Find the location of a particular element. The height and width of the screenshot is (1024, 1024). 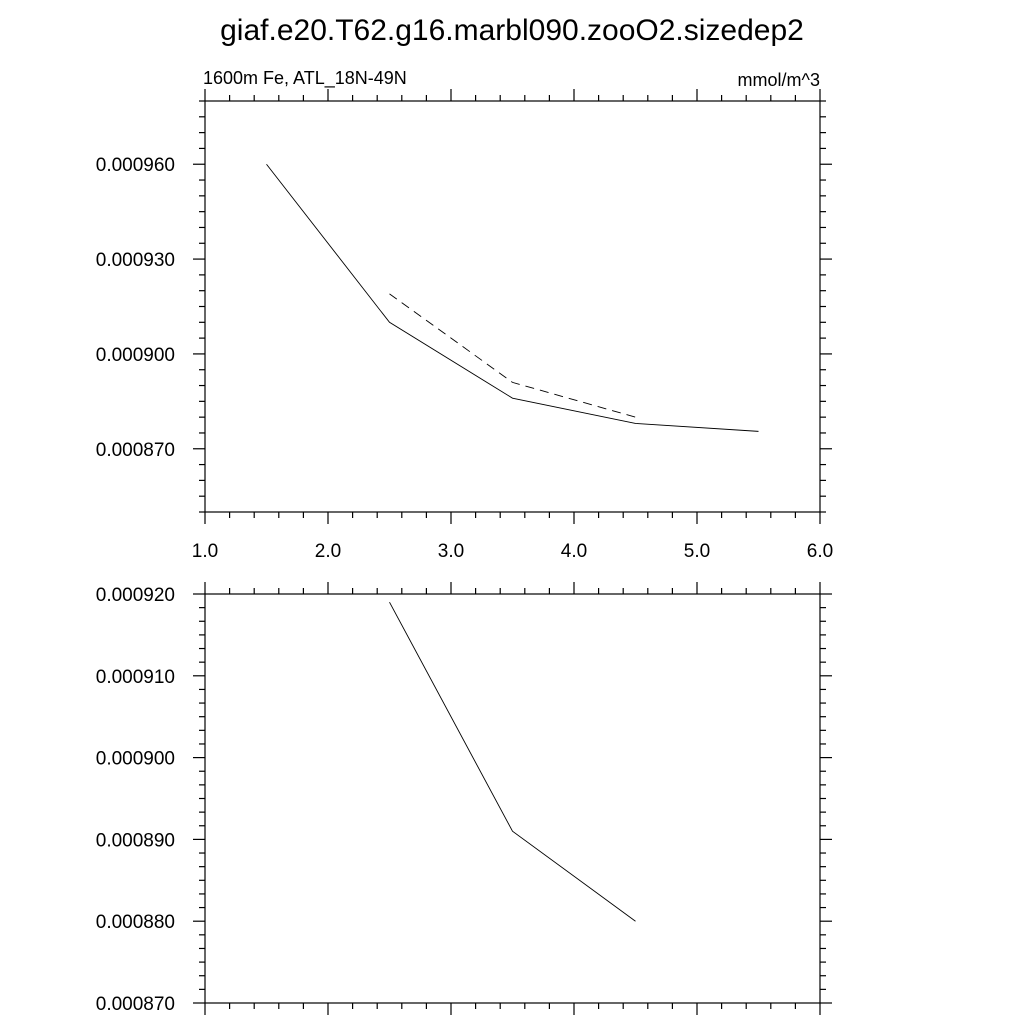

y-tick-label: 0.000890 is located at coordinates (135, 840).